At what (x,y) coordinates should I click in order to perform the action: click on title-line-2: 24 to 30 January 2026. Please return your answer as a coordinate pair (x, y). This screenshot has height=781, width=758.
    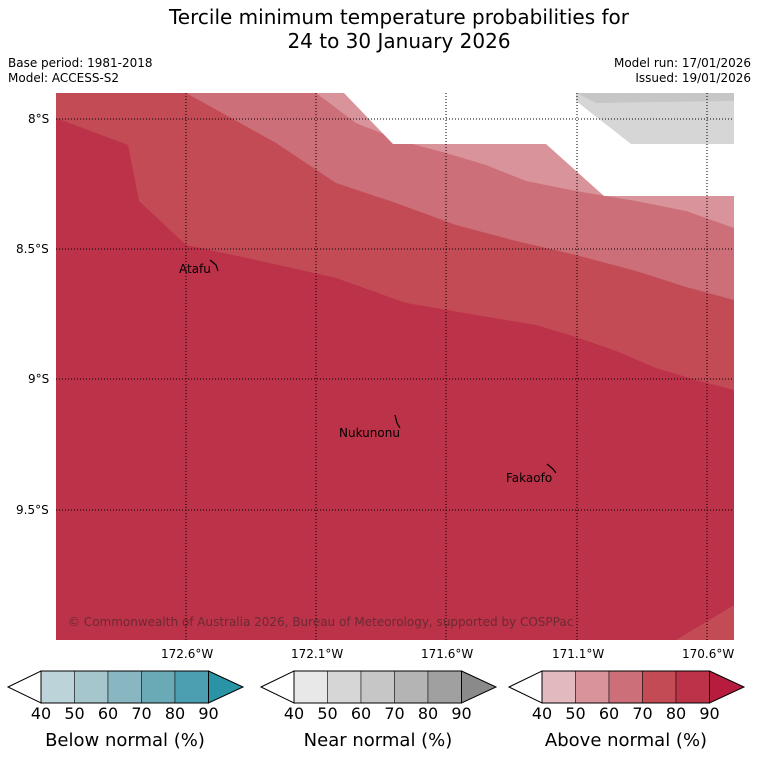
    Looking at the image, I should click on (399, 41).